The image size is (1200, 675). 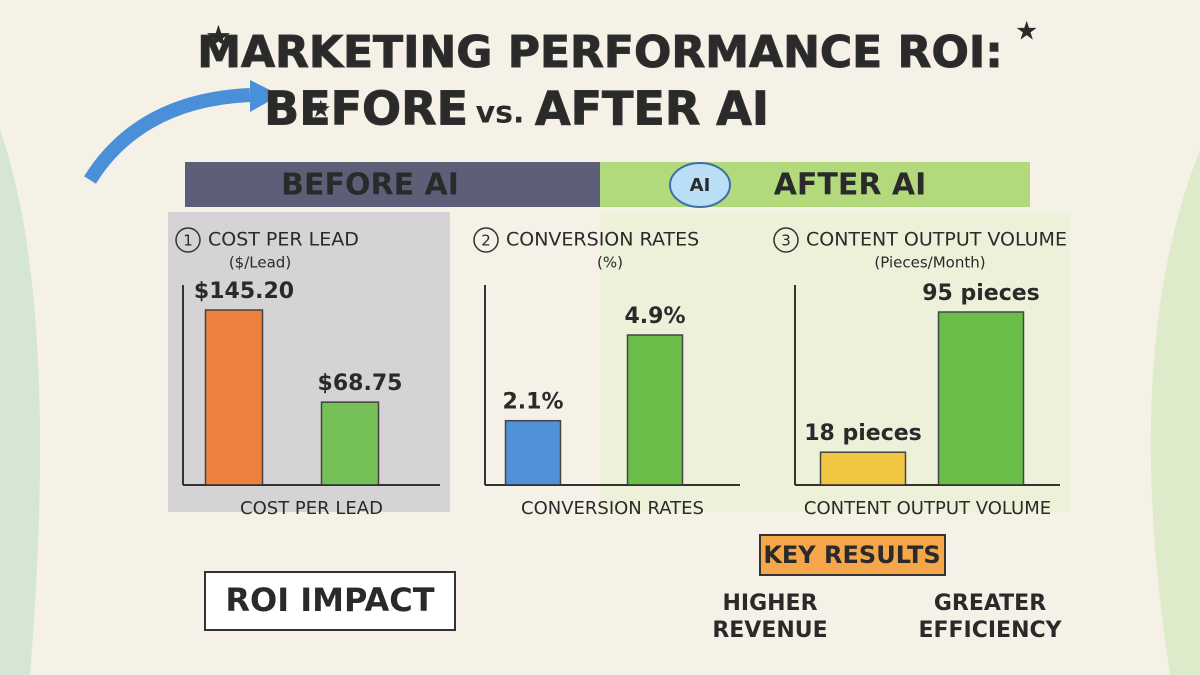 I want to click on chart-number: 3, so click(x=786, y=241).